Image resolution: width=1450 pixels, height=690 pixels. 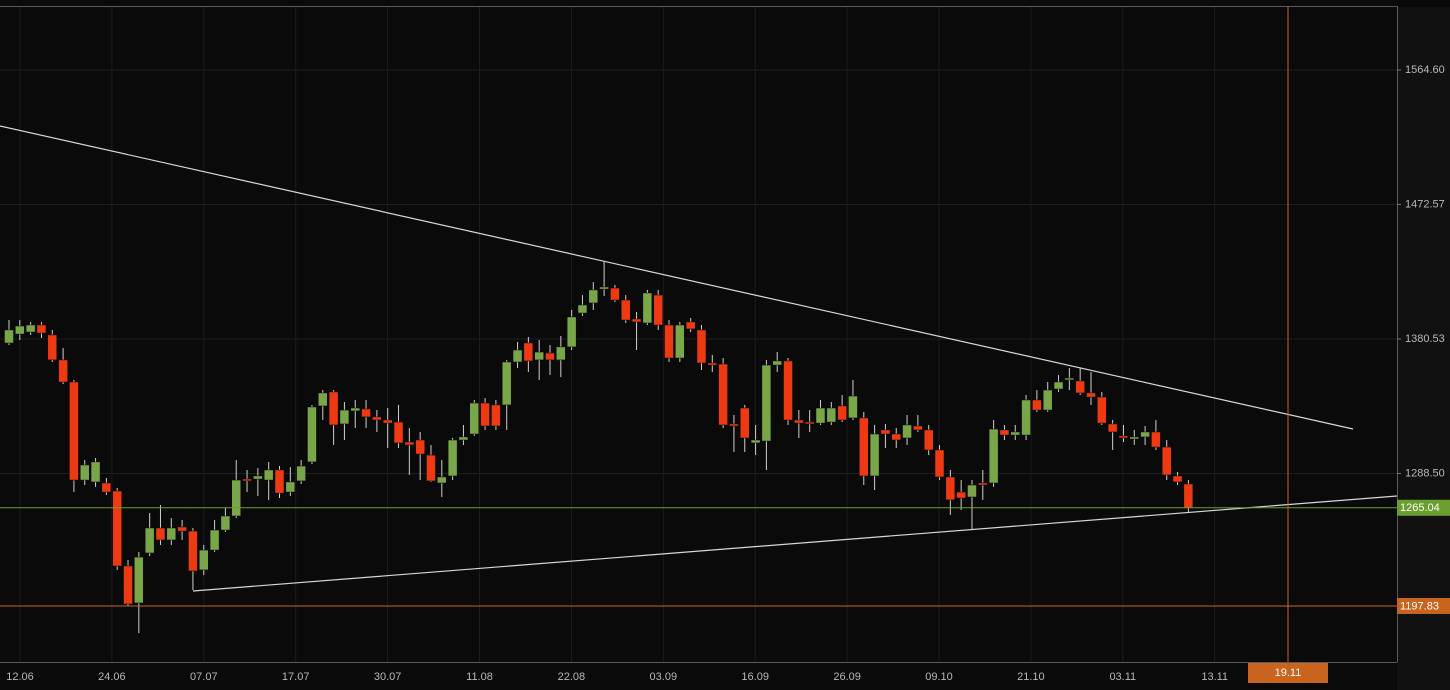 What do you see at coordinates (479, 677) in the screenshot?
I see `x-tick-label: 11.08` at bounding box center [479, 677].